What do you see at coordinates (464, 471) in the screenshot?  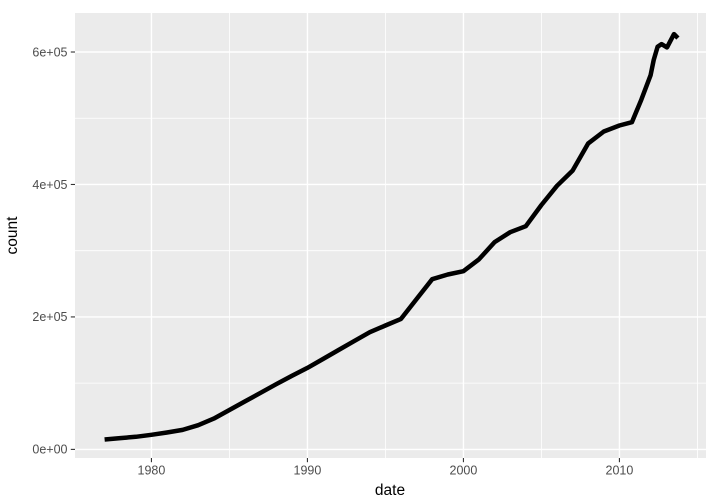 I see `x-tick-label: 2000` at bounding box center [464, 471].